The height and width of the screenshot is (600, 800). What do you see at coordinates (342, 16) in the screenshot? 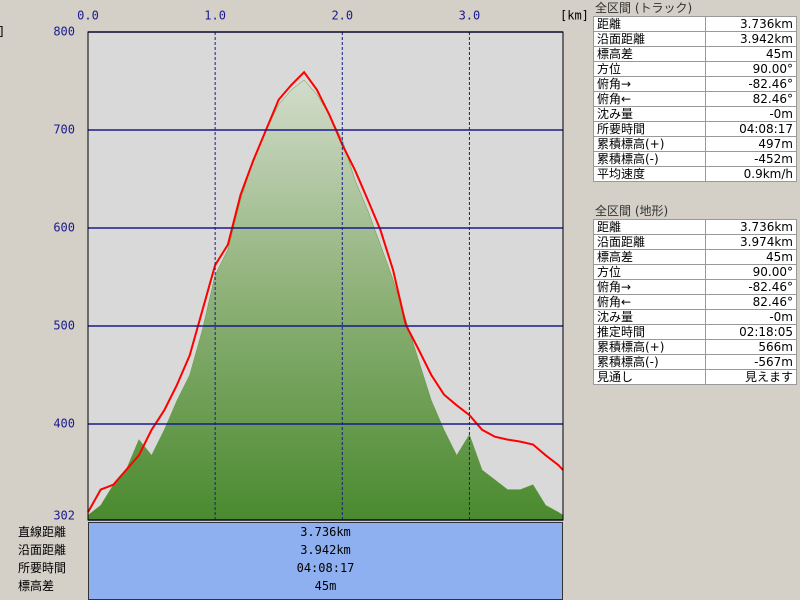
I see `x-tick-label: 2.0` at bounding box center [342, 16].